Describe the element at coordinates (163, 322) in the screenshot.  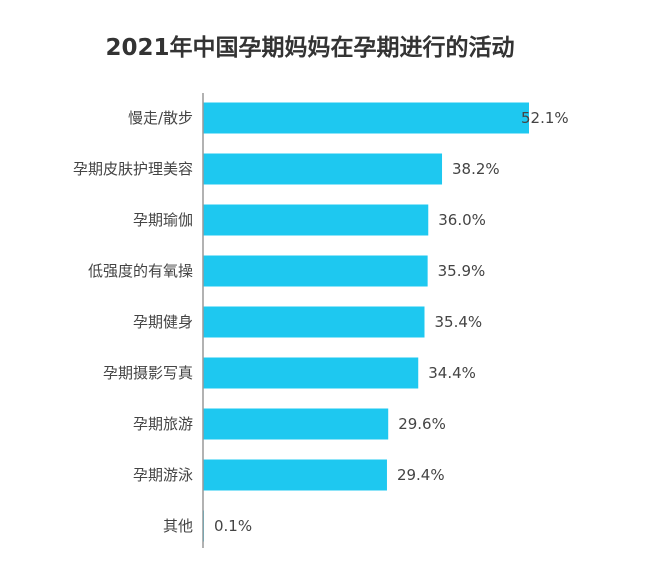
I see `category-label-4: 孕期健身` at that location.